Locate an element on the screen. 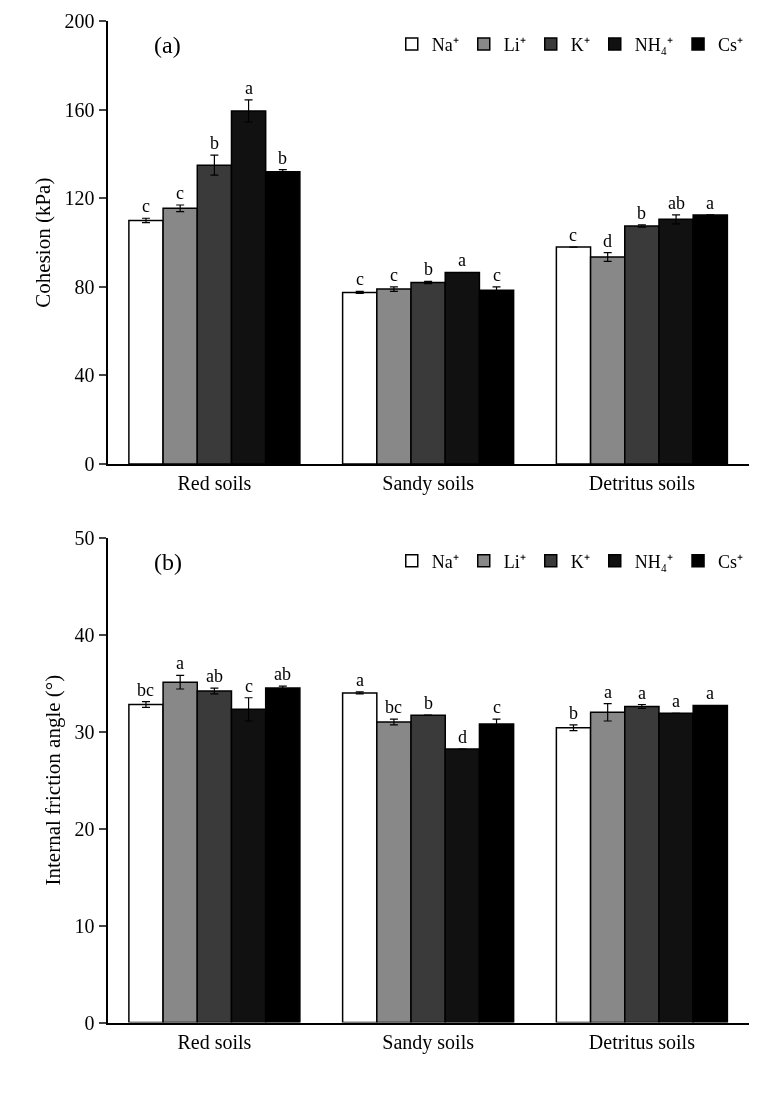  y-tick-label: 30 is located at coordinates (84, 731).